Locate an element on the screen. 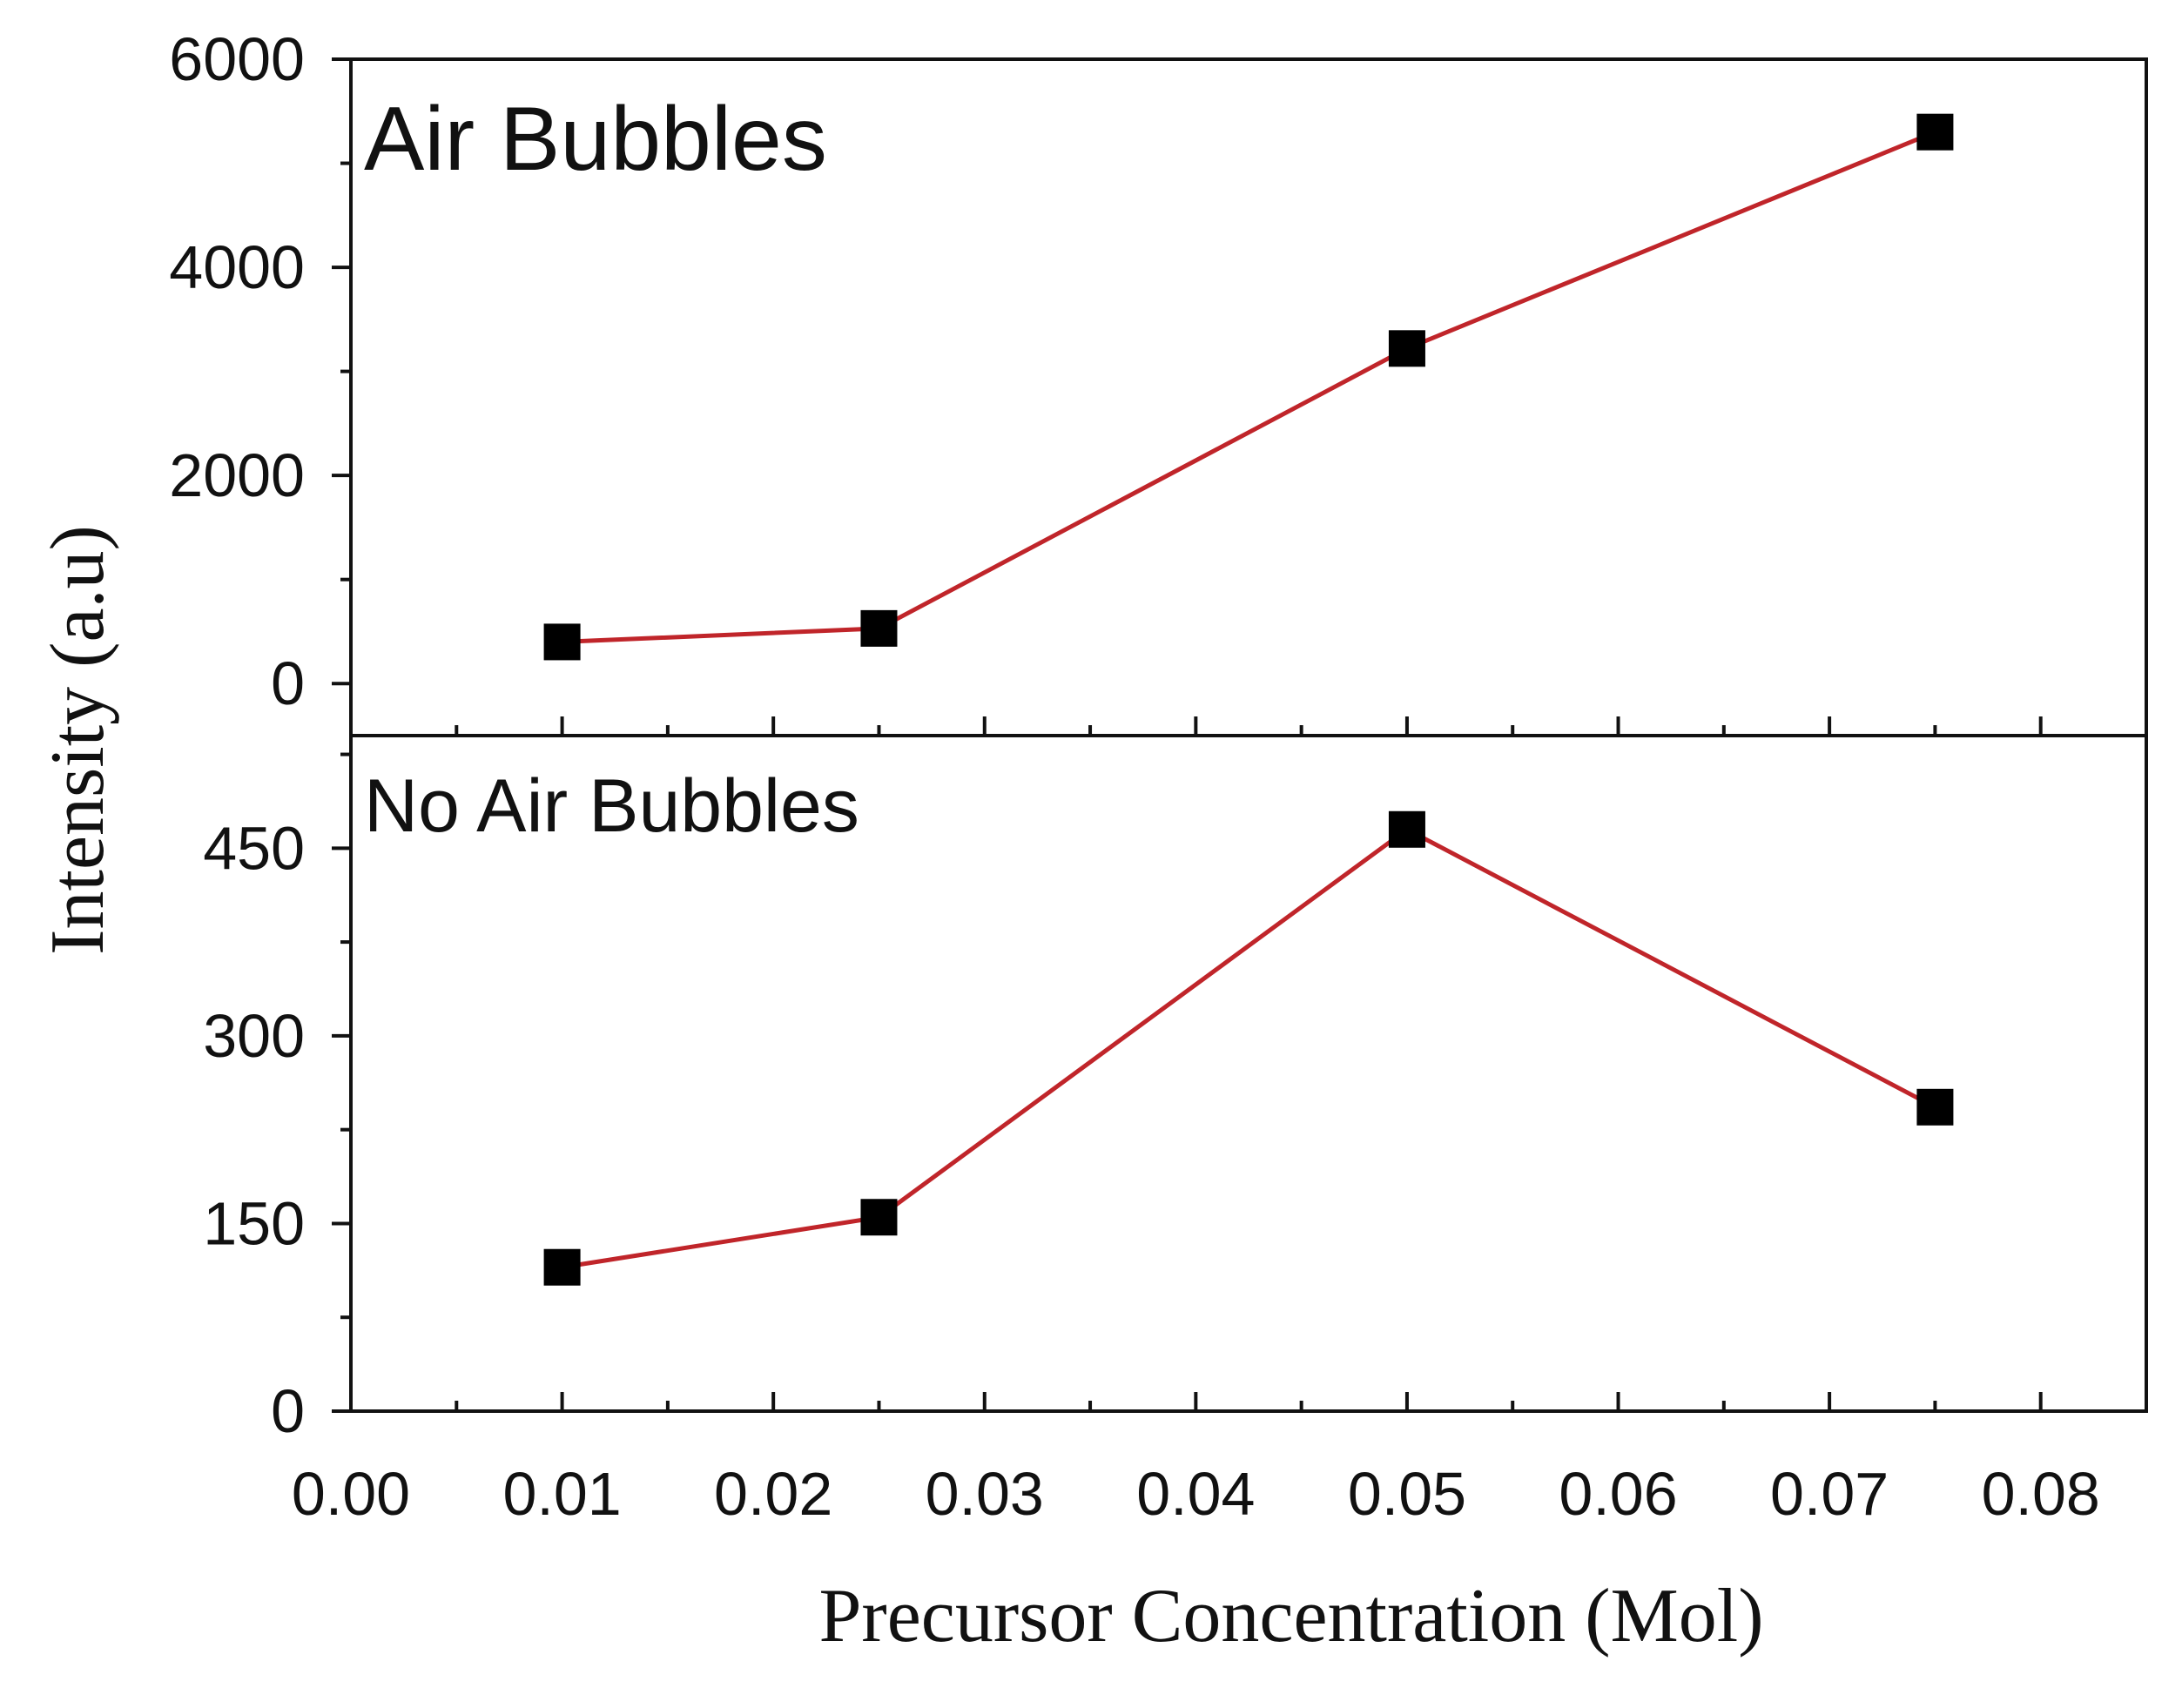 This screenshot has height=1708, width=2182. x-tick-label: 0.00 is located at coordinates (351, 1494).